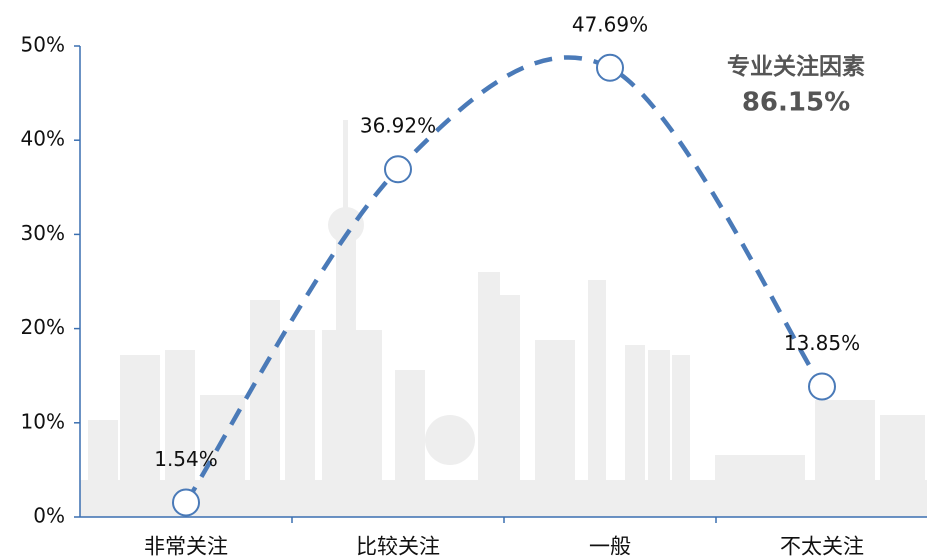  Describe the element at coordinates (796, 66) in the screenshot. I see `annotation: 专业关注因素` at that location.